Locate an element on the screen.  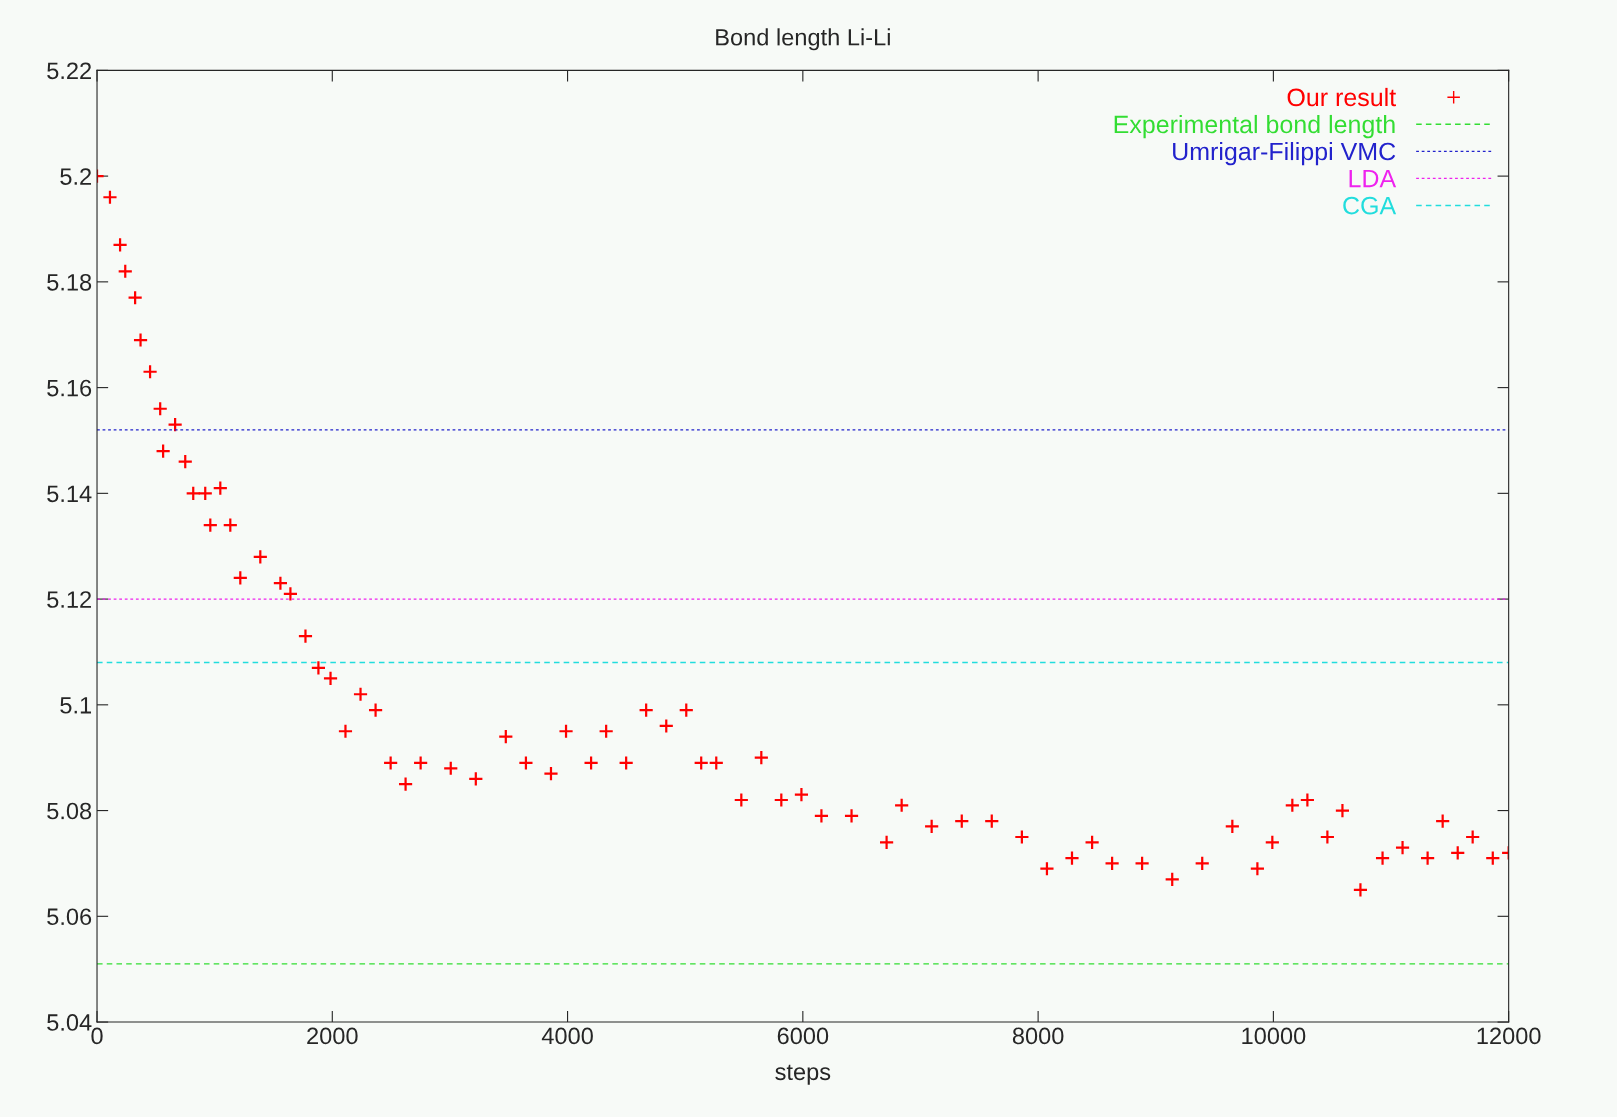
x-tick-label: 6000 is located at coordinates (803, 1036).